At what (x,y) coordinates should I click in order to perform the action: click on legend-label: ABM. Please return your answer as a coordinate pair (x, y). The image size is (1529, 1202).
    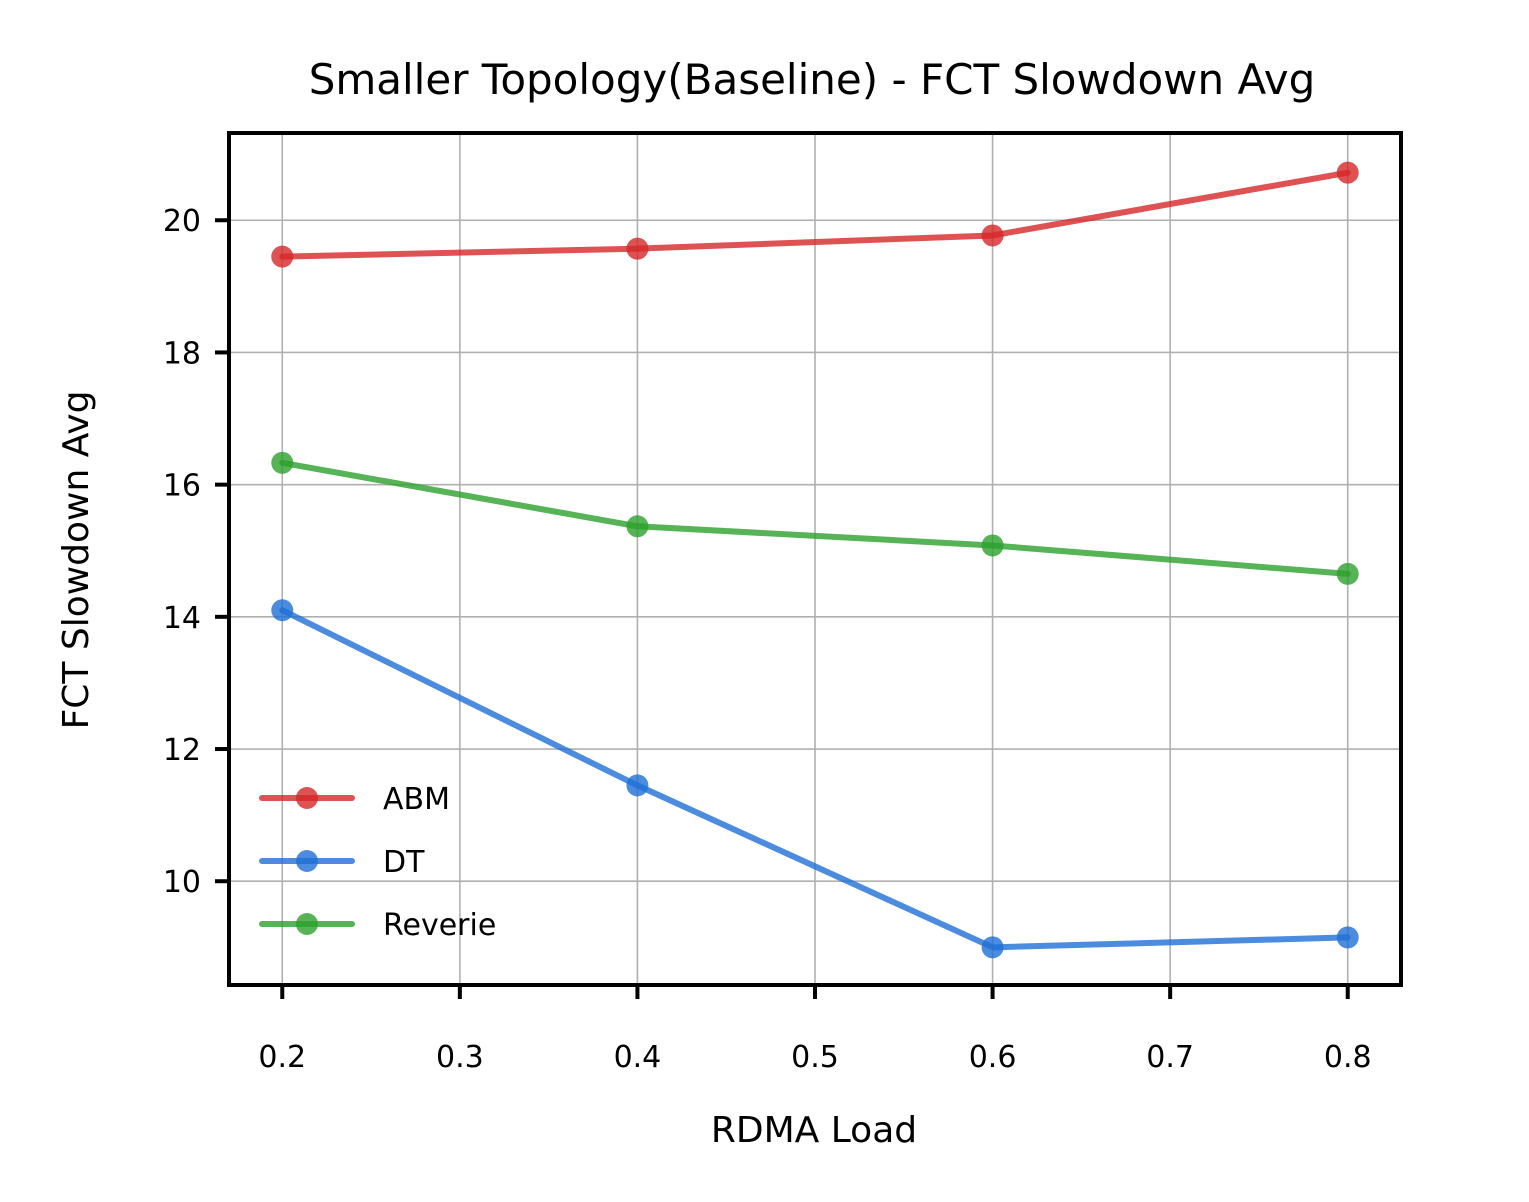
    Looking at the image, I should click on (416, 799).